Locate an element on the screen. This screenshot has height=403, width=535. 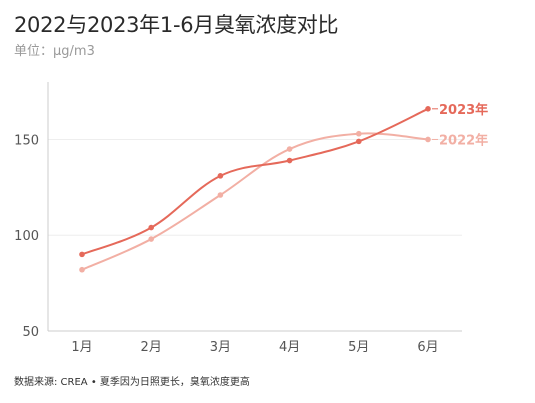
y-tick-label-50: 50 is located at coordinates (30, 332).